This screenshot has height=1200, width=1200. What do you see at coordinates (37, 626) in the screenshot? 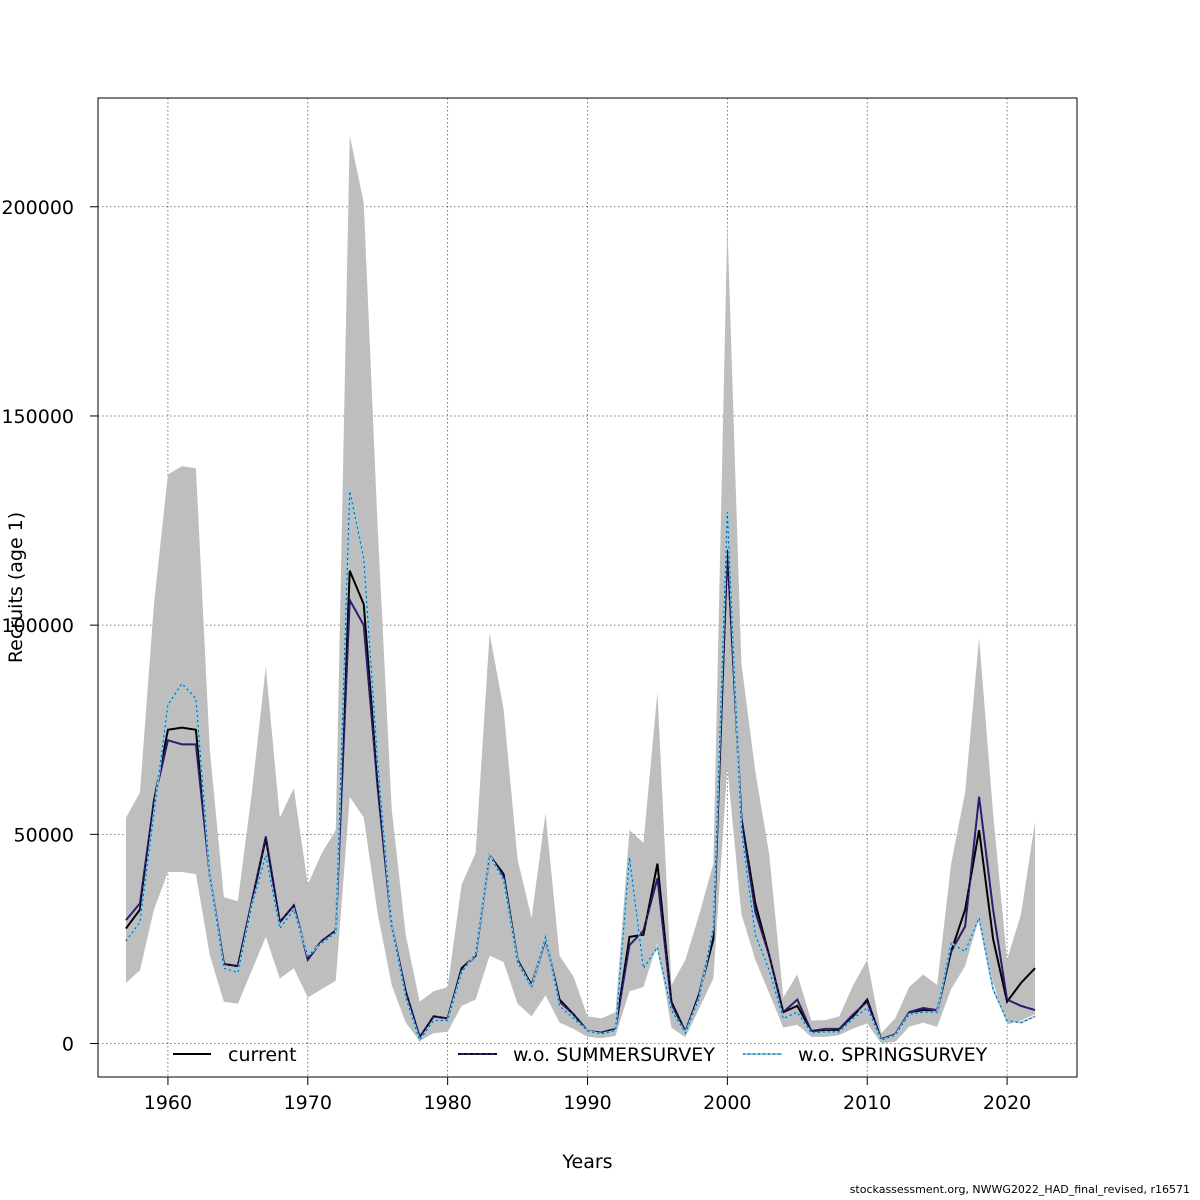
I see `y-tick-label: 100000` at bounding box center [37, 626].